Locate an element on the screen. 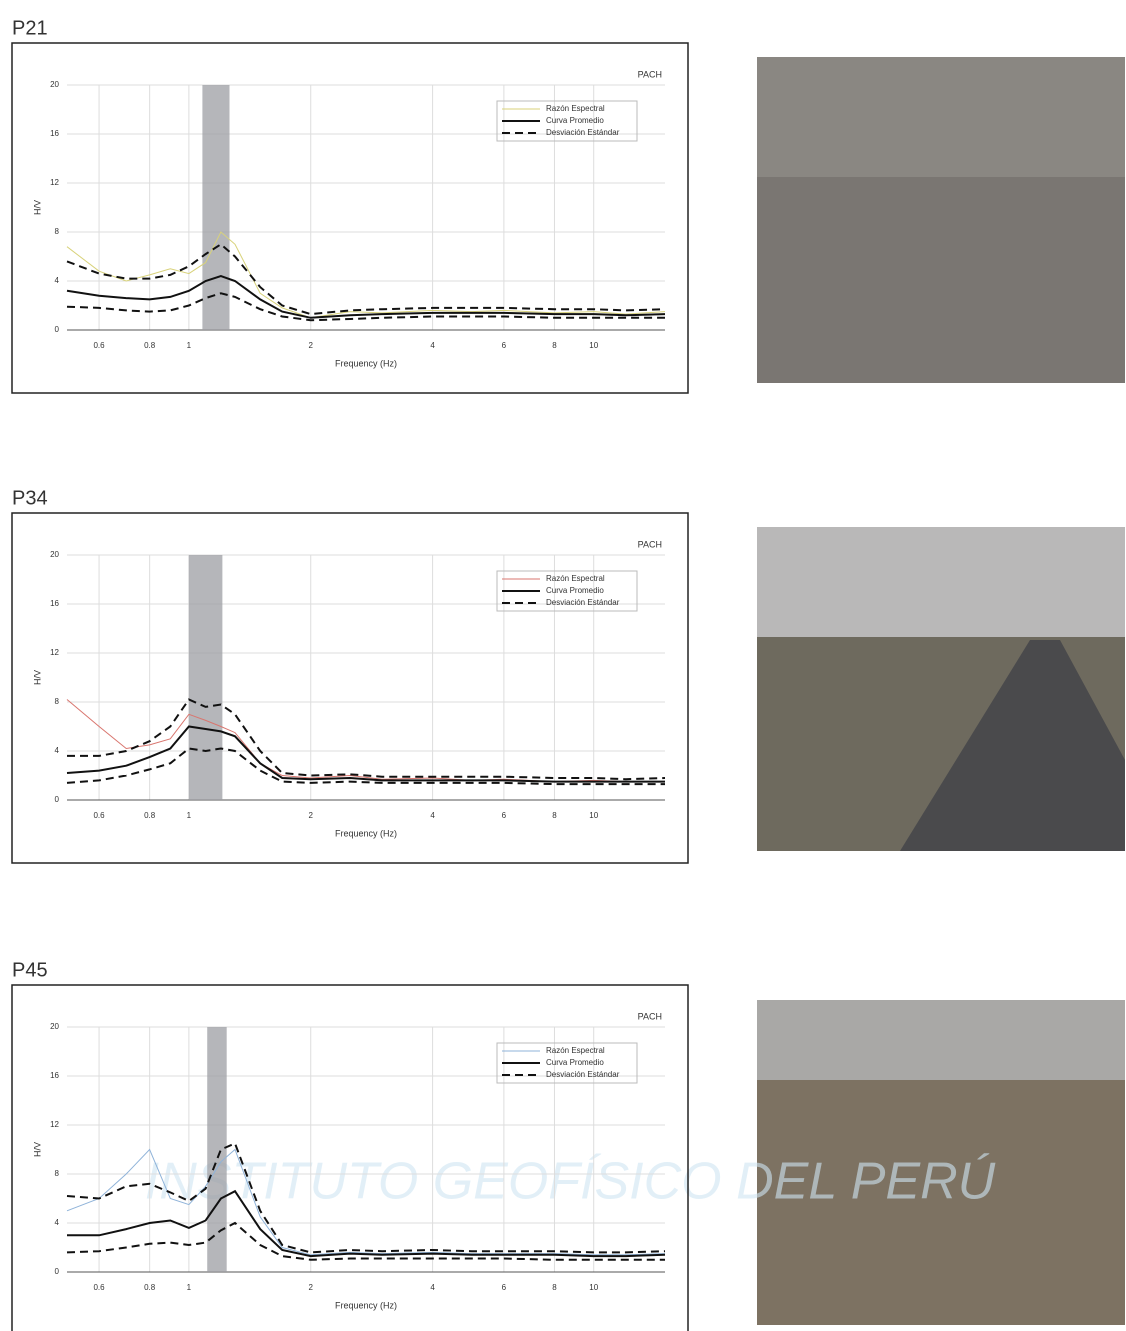 This screenshot has width=1126, height=1331. photo-ground is located at coordinates (941, 117).